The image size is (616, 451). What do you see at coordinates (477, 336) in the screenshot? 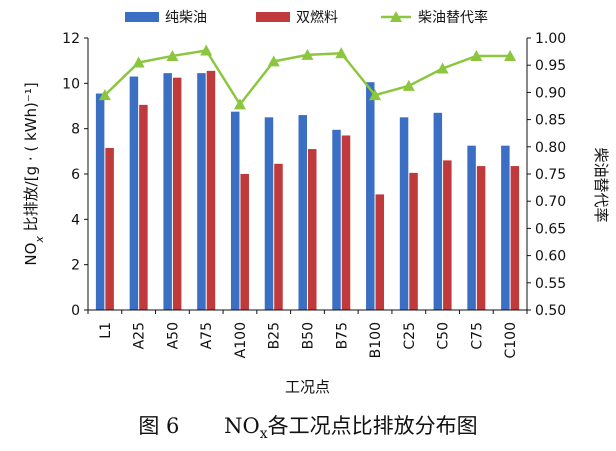
I see `x-tick-label: C75` at bounding box center [477, 336].